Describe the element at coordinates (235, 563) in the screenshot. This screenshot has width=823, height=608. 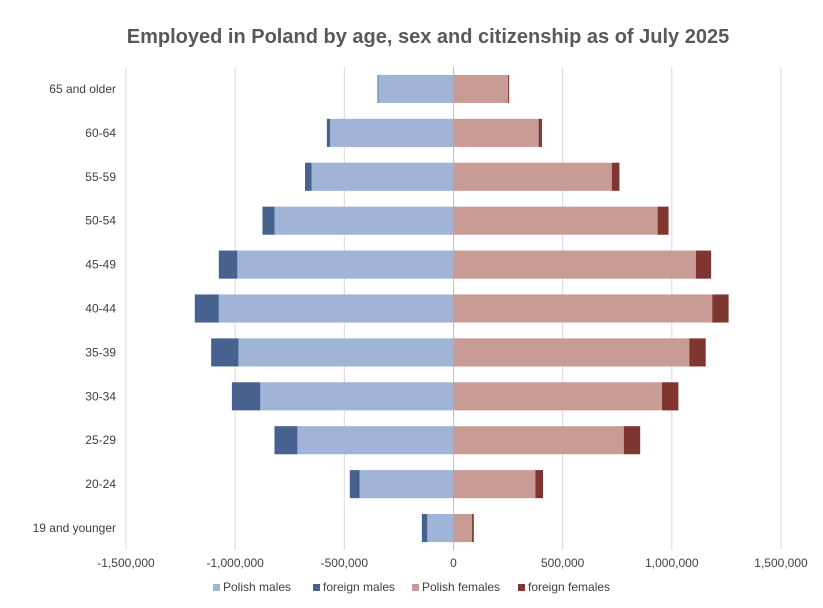
I see `x-tick-label: -1,000,000` at that location.